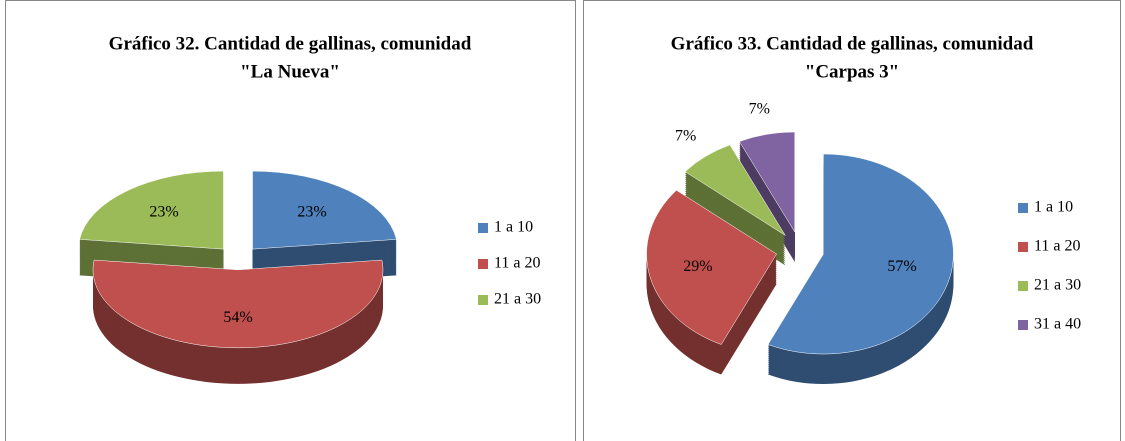  I want to click on data-label: 57%, so click(901, 266).